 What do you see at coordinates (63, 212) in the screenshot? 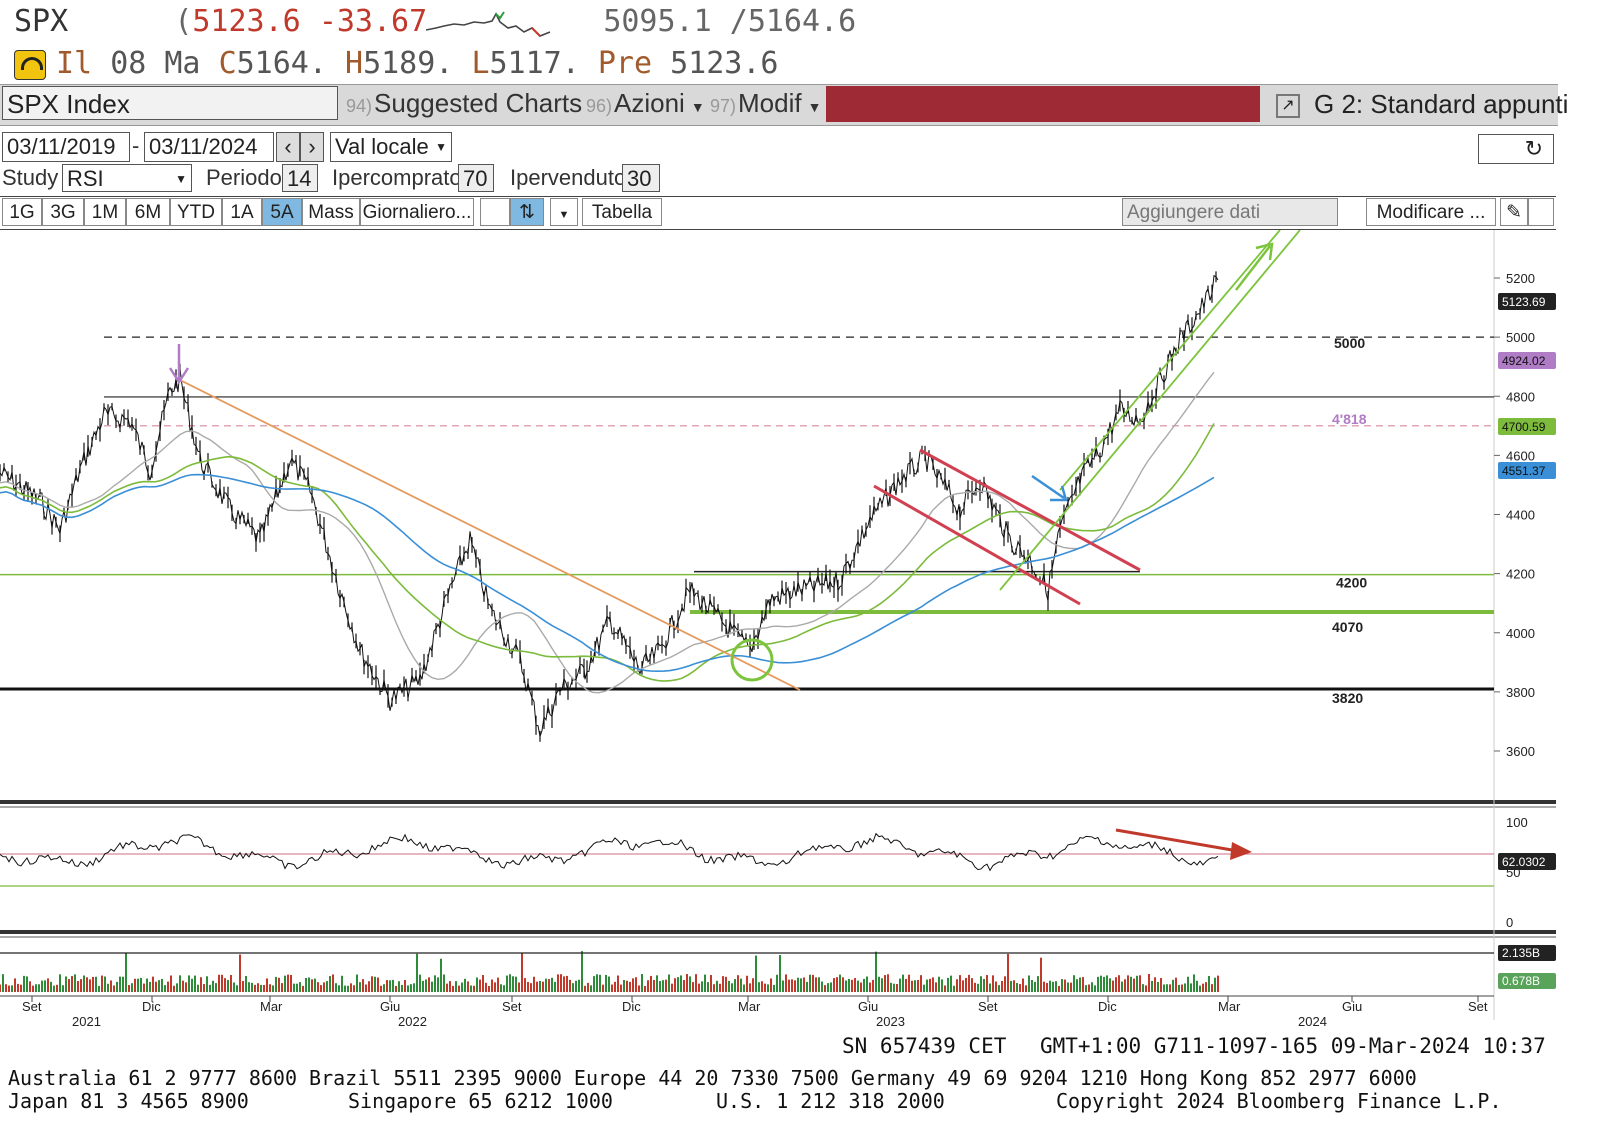
I see `timeframe-3g: 3G` at bounding box center [63, 212].